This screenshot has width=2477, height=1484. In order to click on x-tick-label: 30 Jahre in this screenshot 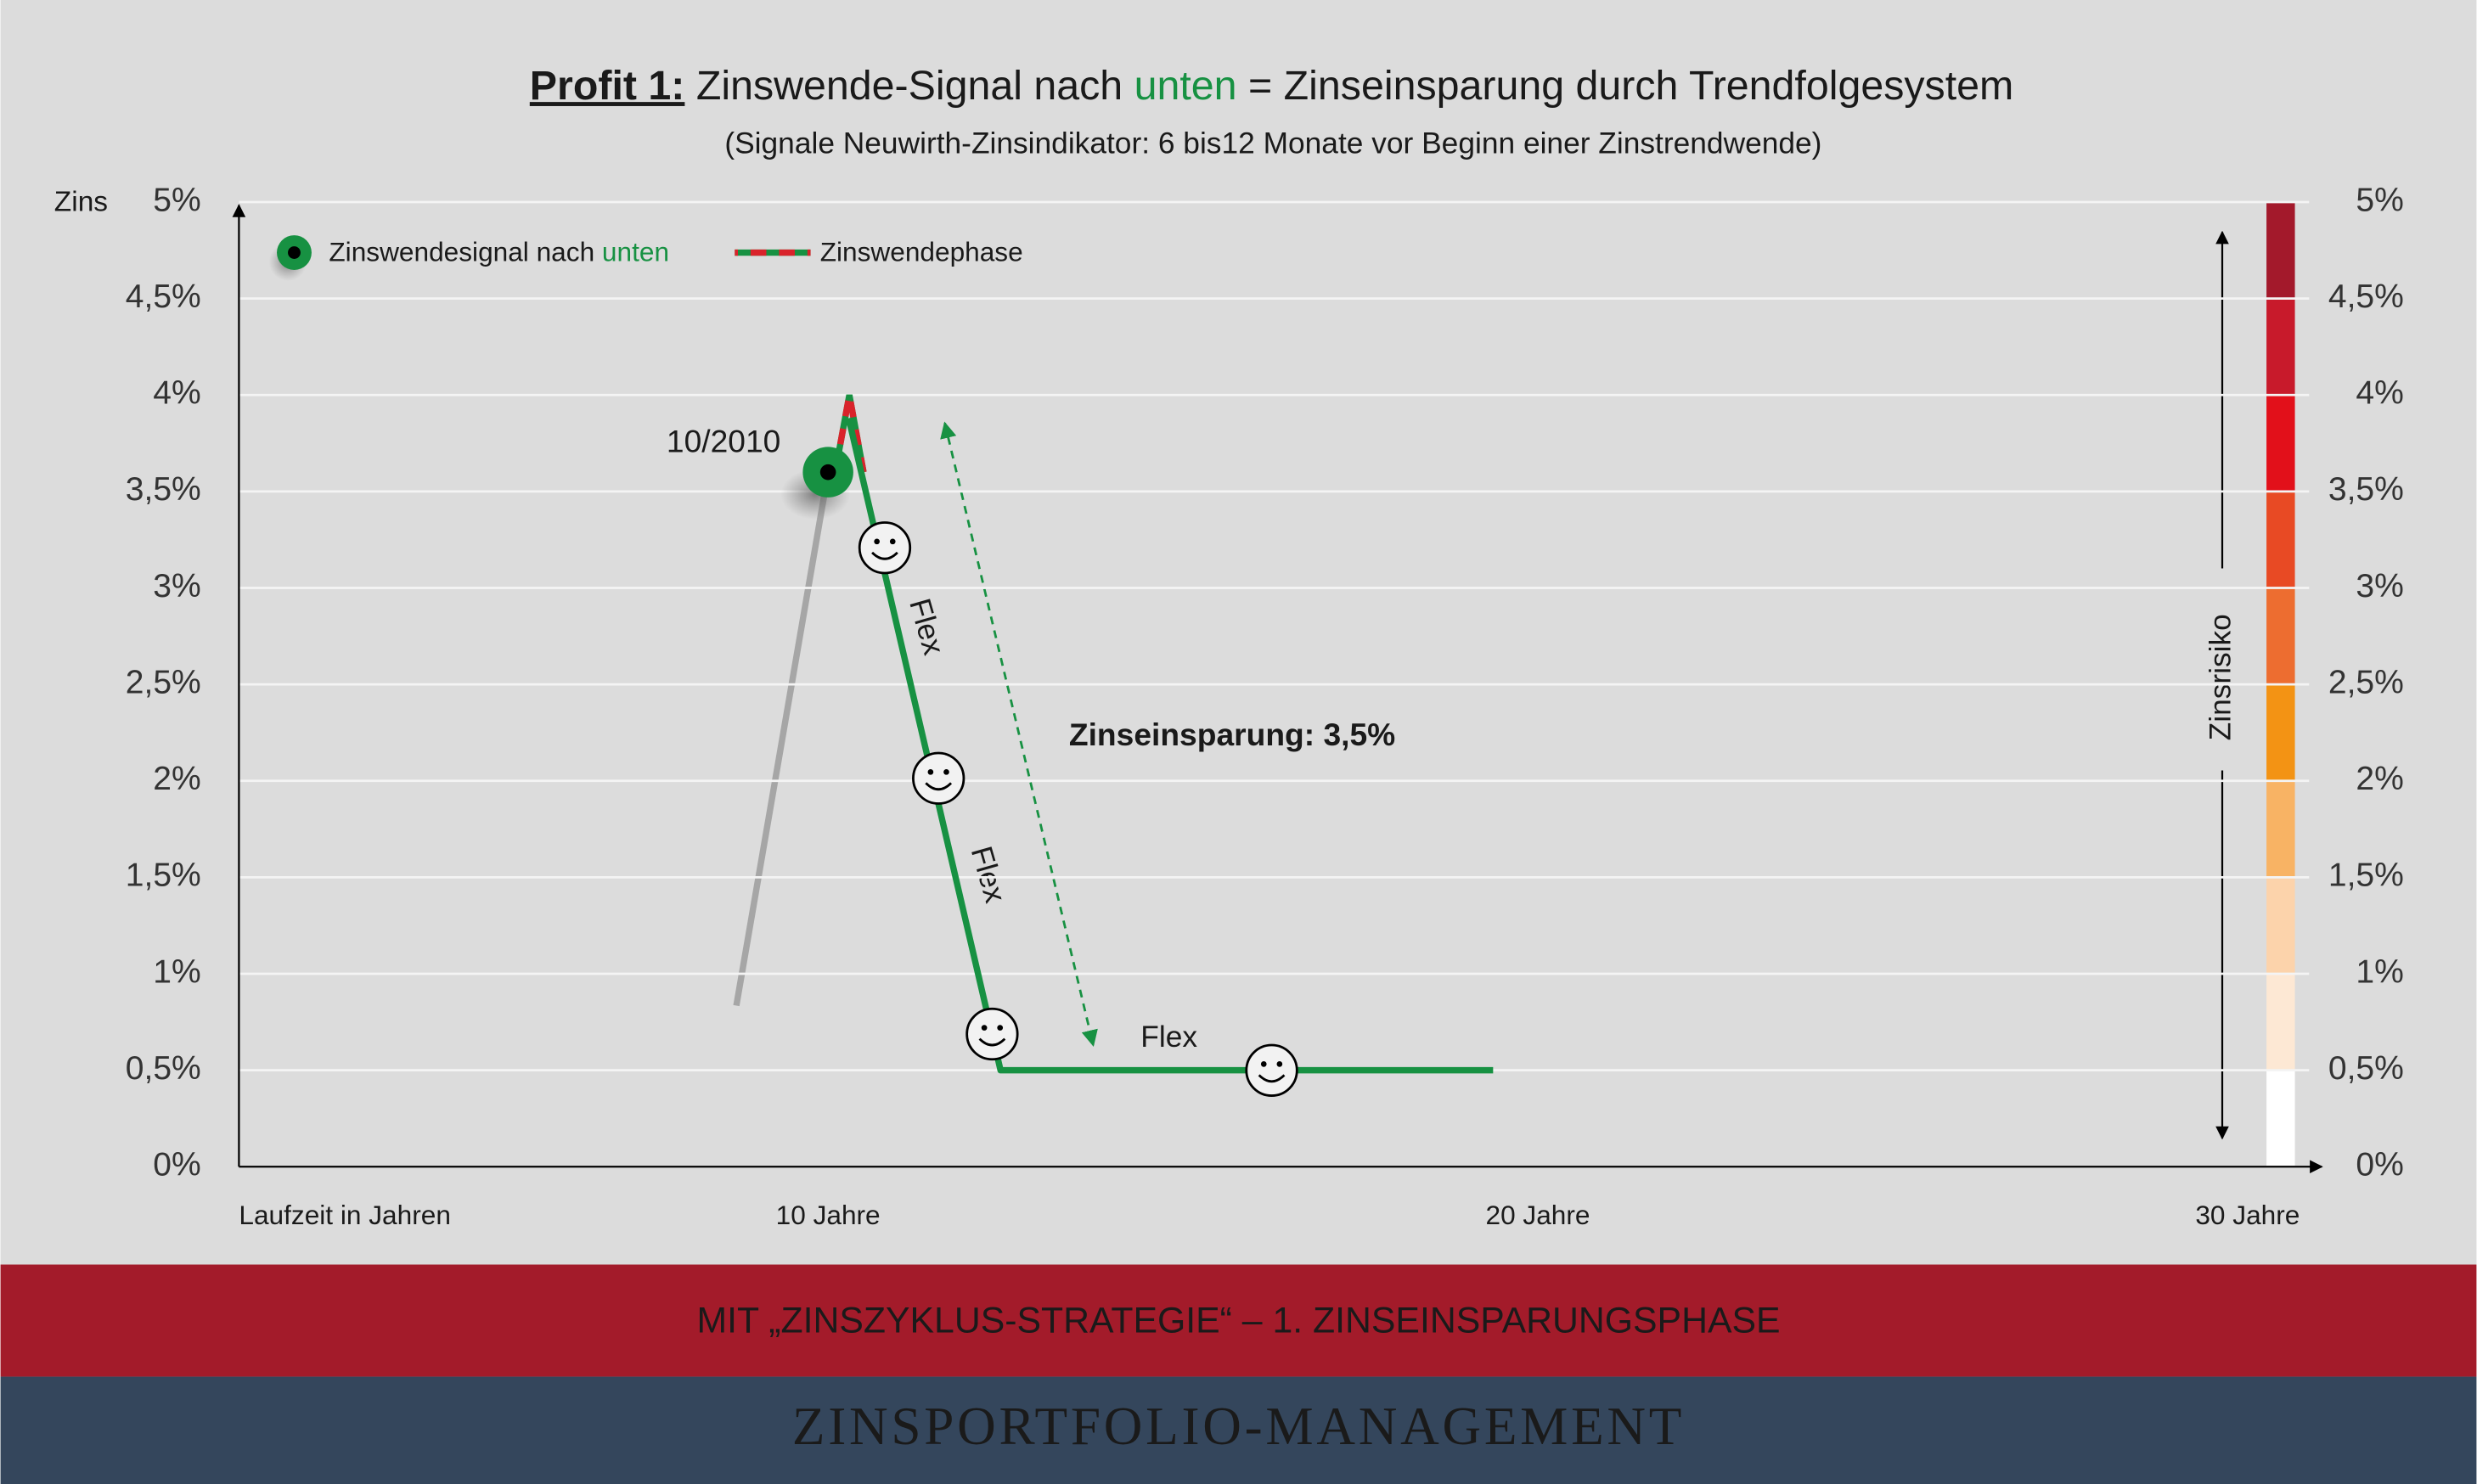, I will do `click(2247, 1215)`.